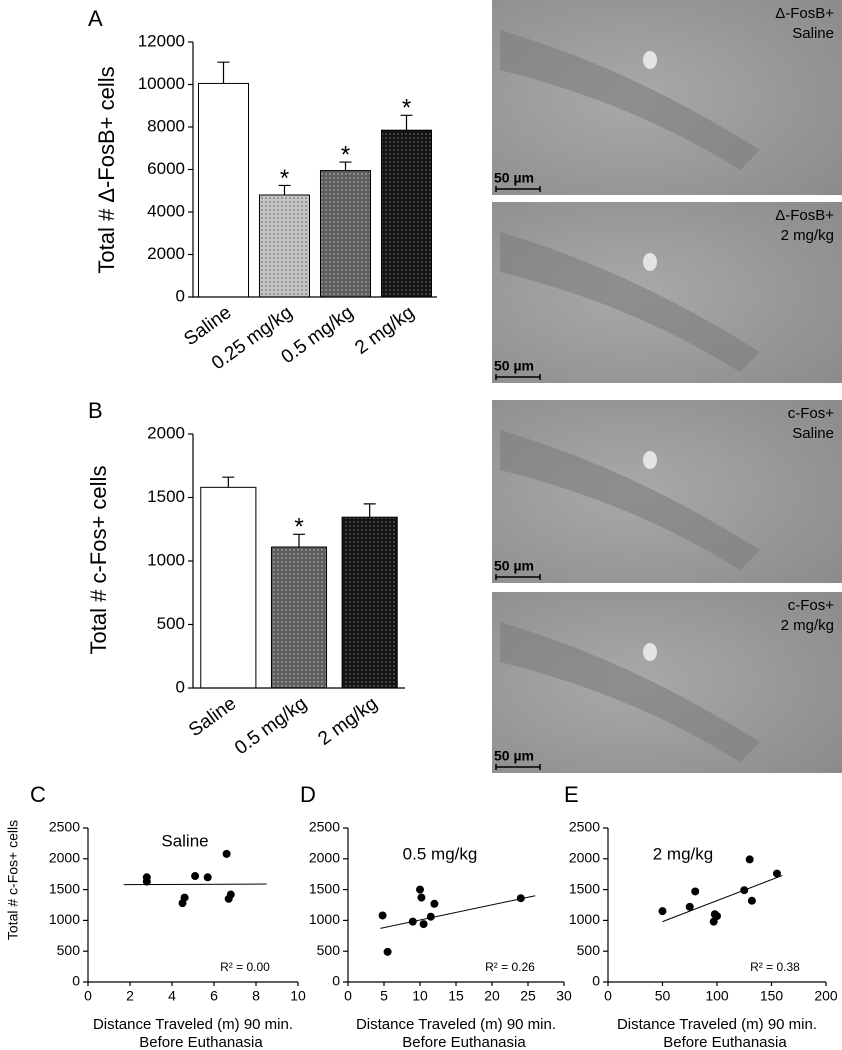 The image size is (842, 1050). I want to click on x-tick-label: 20, so click(492, 996).